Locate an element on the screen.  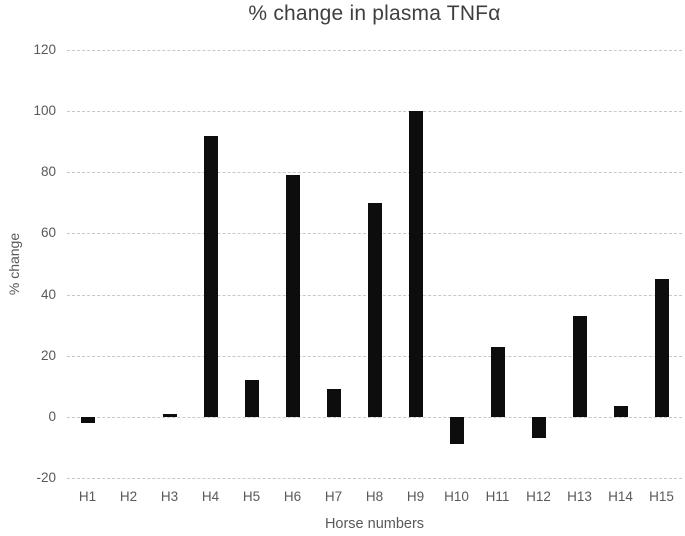
y-tick-label-120: 120 is located at coordinates (44, 49).